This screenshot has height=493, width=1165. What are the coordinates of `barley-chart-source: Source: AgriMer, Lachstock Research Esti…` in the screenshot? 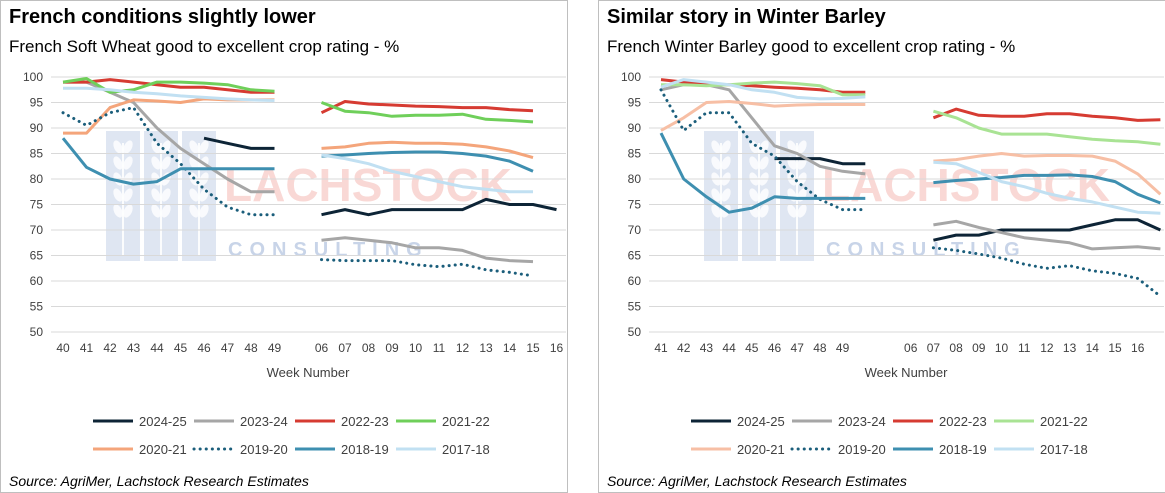 It's located at (757, 481).